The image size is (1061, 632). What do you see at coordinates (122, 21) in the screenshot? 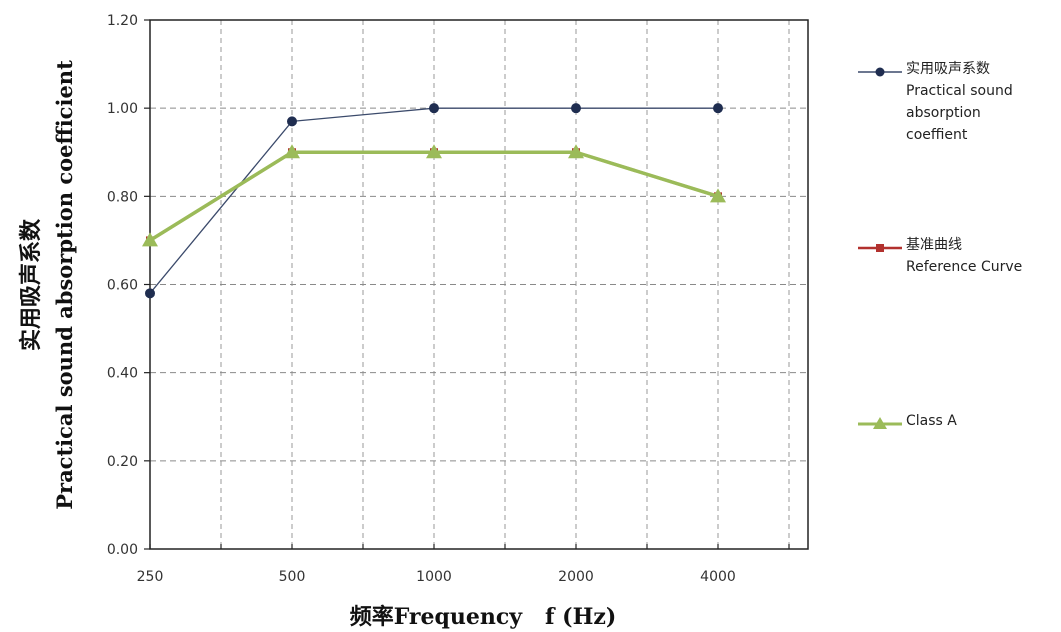
I see `y-tick-label: 1.20` at bounding box center [122, 21].